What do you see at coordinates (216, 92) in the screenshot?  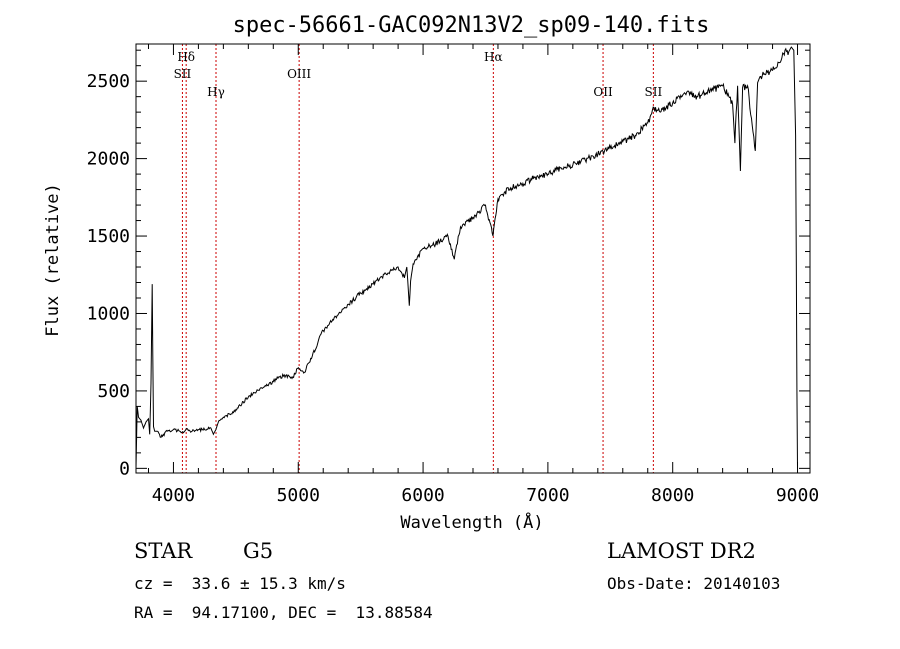 I see `spectral-line-label: Hγ` at bounding box center [216, 92].